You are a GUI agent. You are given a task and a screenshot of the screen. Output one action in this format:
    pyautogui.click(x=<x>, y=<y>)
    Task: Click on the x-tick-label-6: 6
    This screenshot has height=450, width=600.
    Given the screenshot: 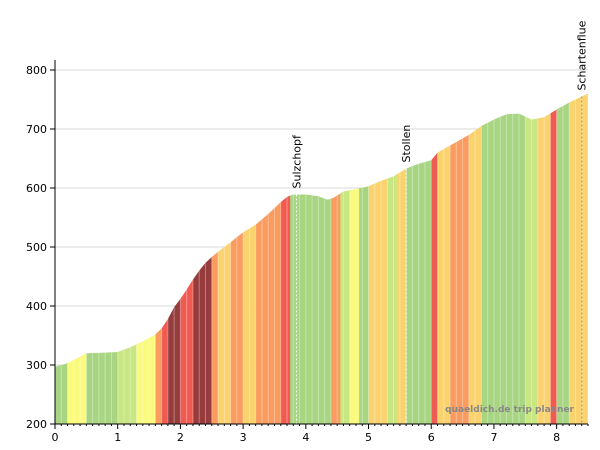 What is the action you would take?
    pyautogui.click(x=431, y=437)
    